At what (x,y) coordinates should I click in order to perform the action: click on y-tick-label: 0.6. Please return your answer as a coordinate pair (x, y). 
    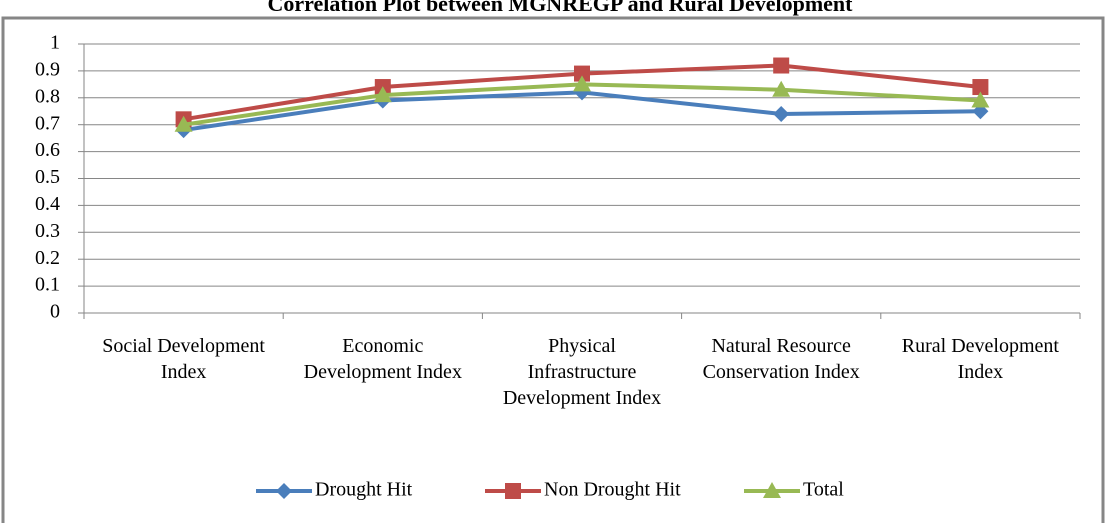
    Looking at the image, I should click on (47, 150).